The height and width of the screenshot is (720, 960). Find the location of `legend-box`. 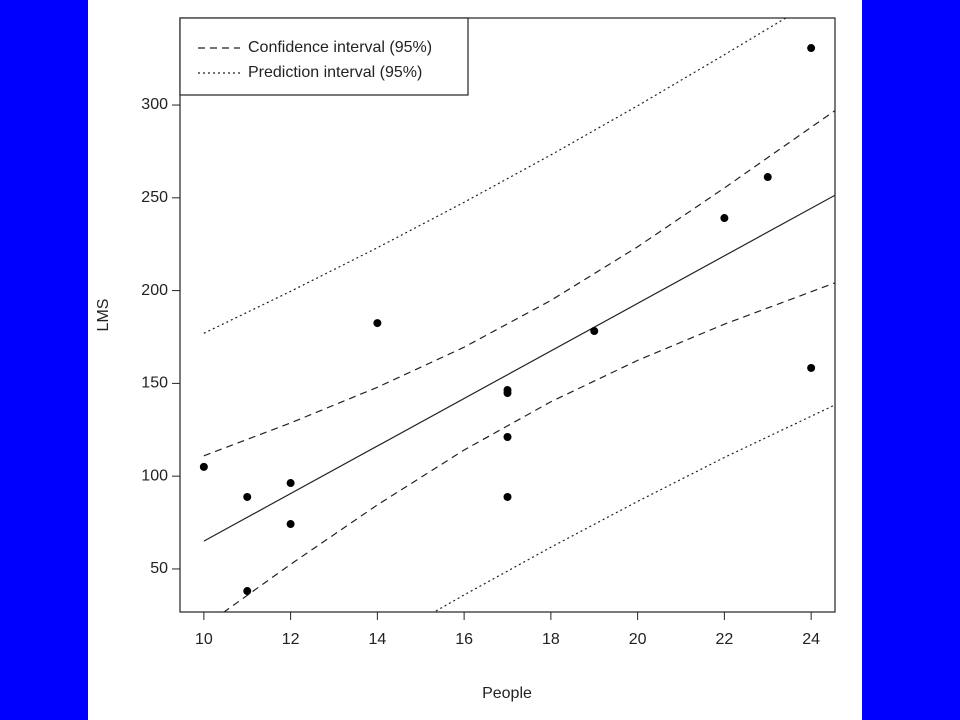

legend-box is located at coordinates (324, 56).